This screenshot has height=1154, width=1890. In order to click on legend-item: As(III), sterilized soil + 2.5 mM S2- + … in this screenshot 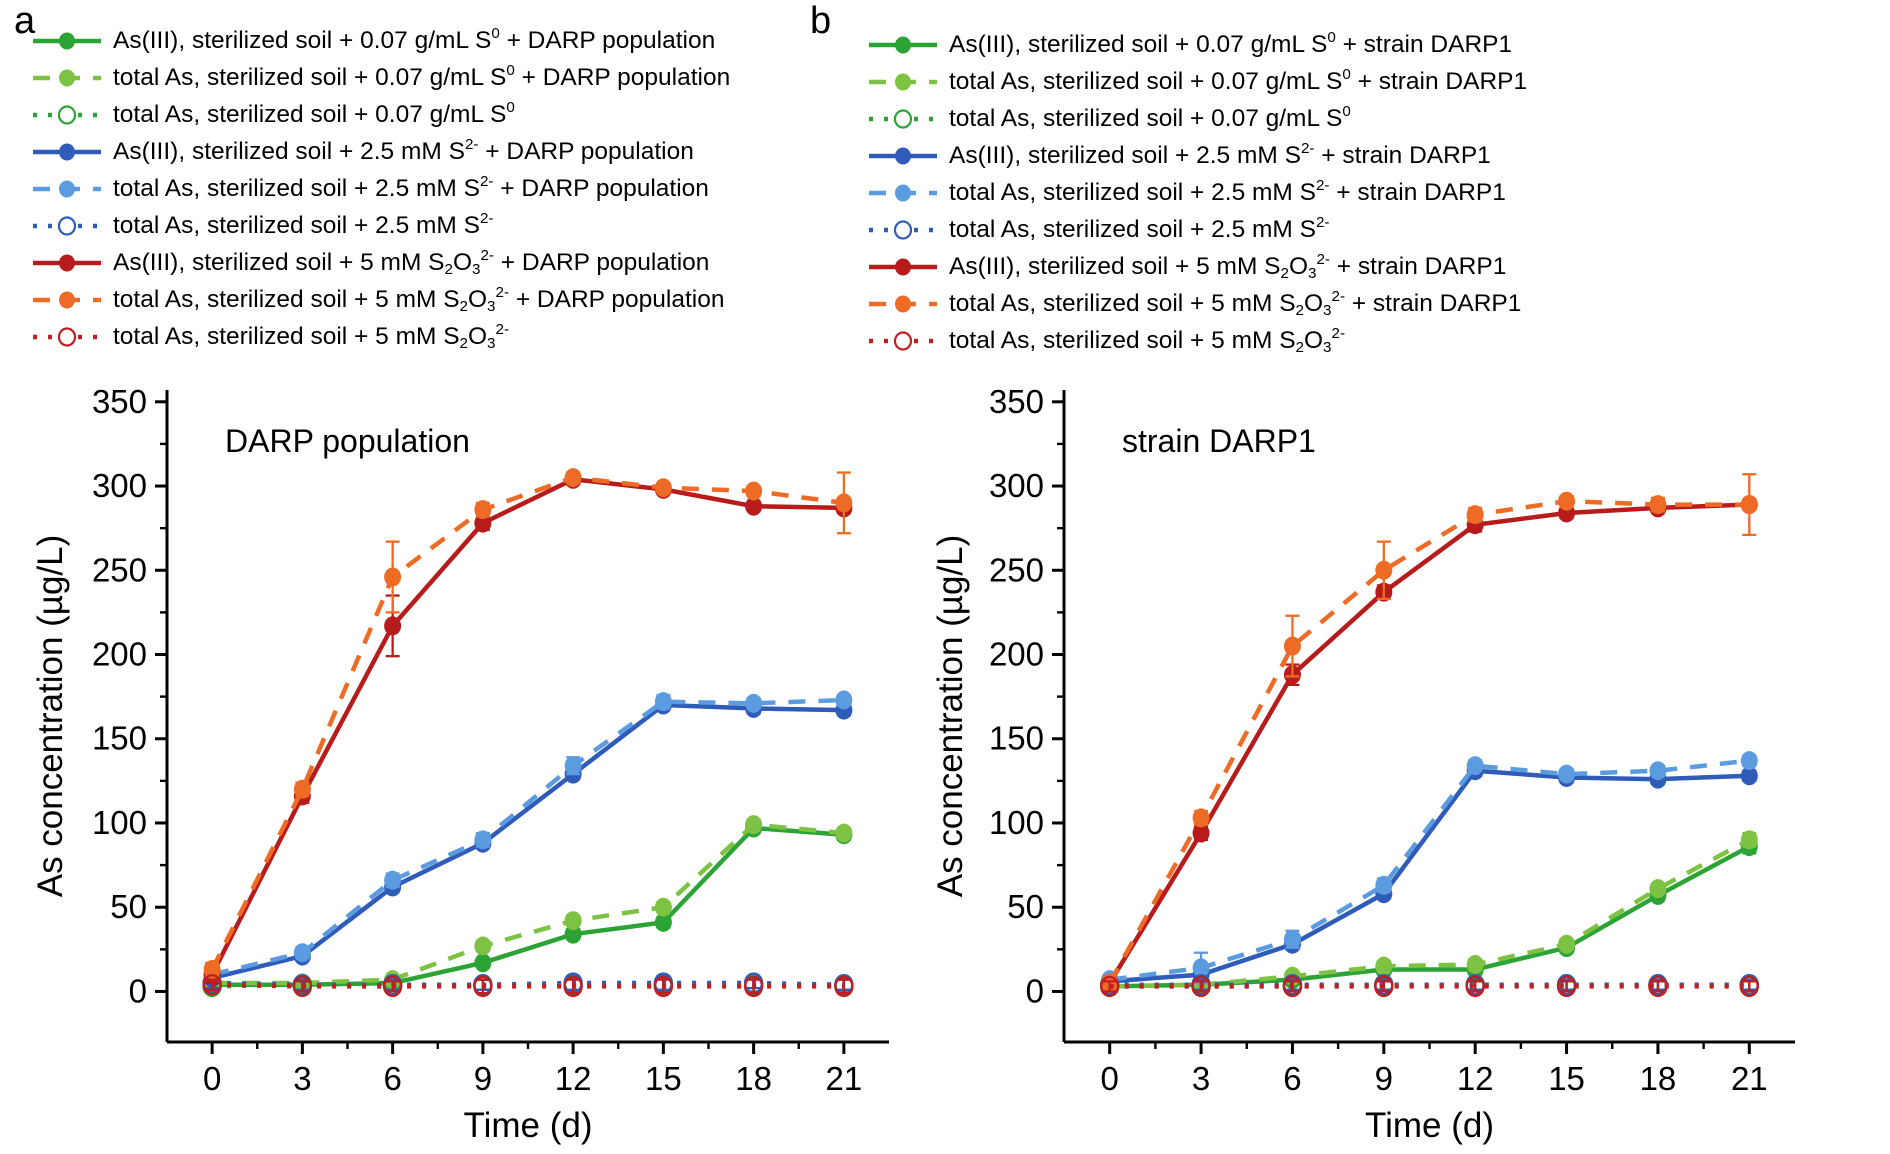, I will do `click(380, 151)`.